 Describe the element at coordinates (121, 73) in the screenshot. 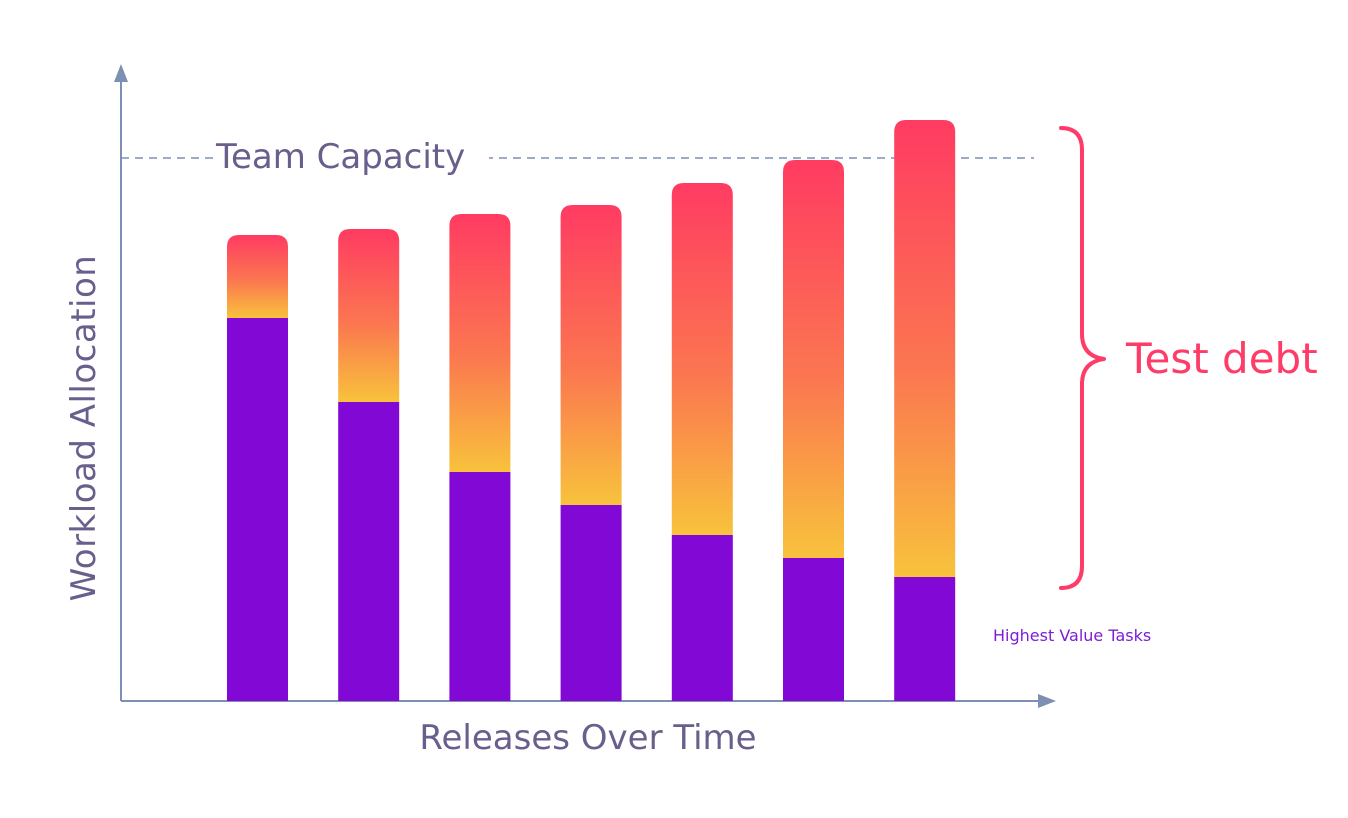

I see `y-axis-arrow` at that location.